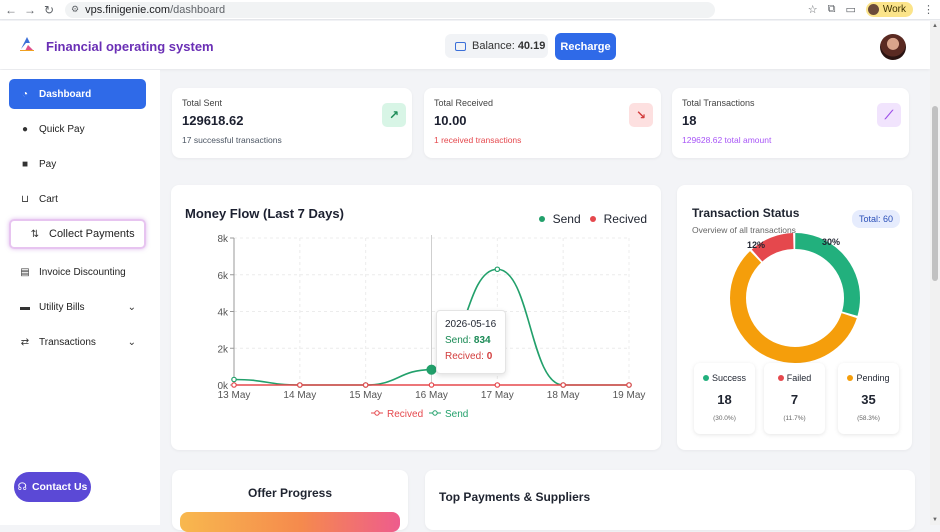  Describe the element at coordinates (592, 219) in the screenshot. I see `legend-dot-received` at that location.